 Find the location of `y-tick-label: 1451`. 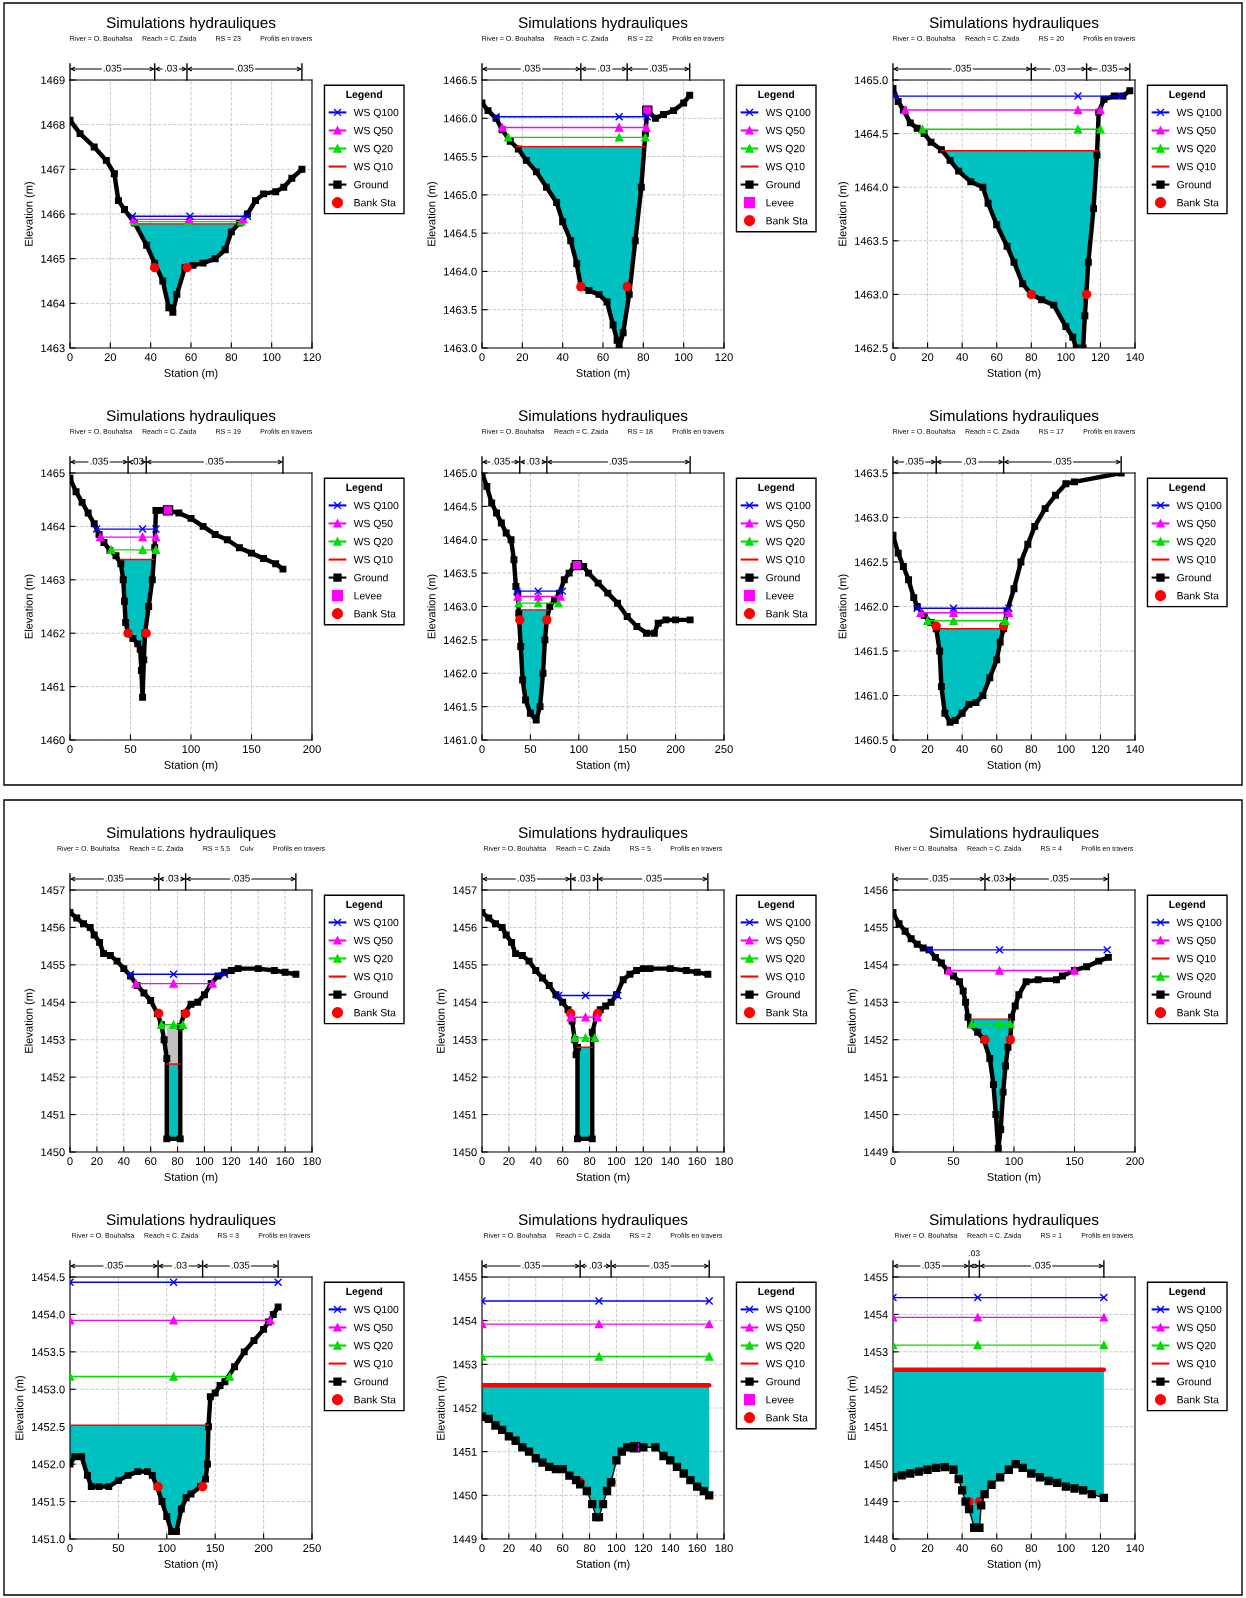

y-tick-label: 1451 is located at coordinates (876, 1427).